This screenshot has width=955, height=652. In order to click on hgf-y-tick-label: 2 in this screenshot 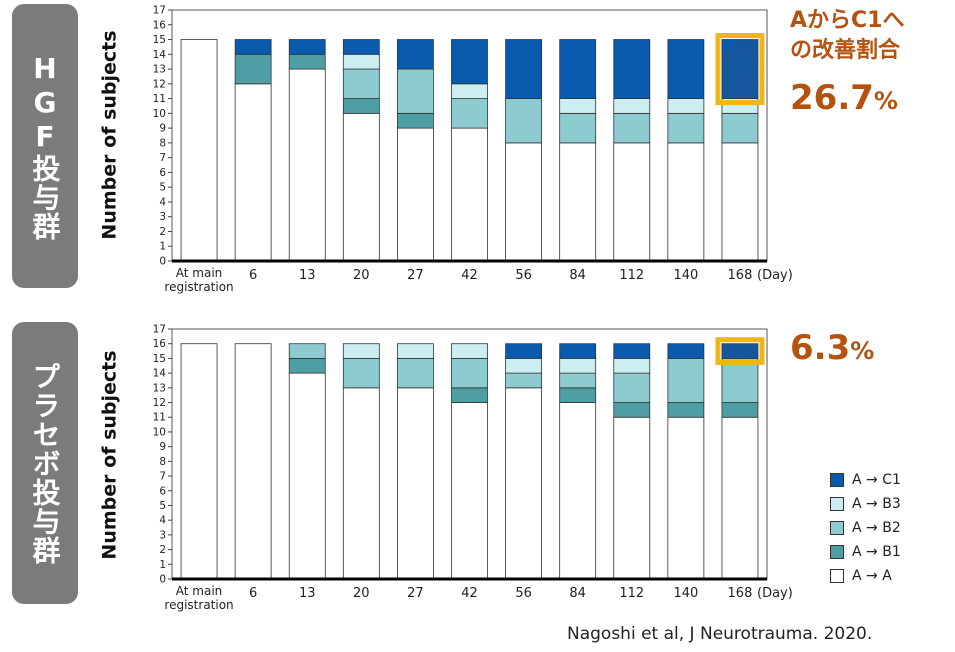, I will do `click(162, 232)`.